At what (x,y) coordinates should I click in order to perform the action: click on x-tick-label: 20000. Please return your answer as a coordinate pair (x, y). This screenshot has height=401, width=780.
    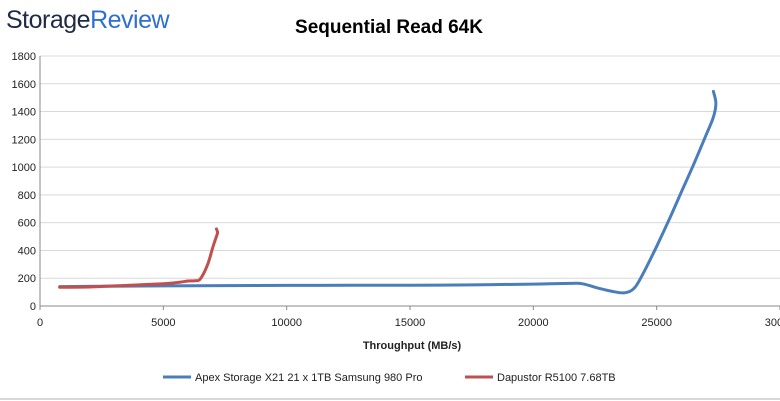
    Looking at the image, I should click on (533, 323).